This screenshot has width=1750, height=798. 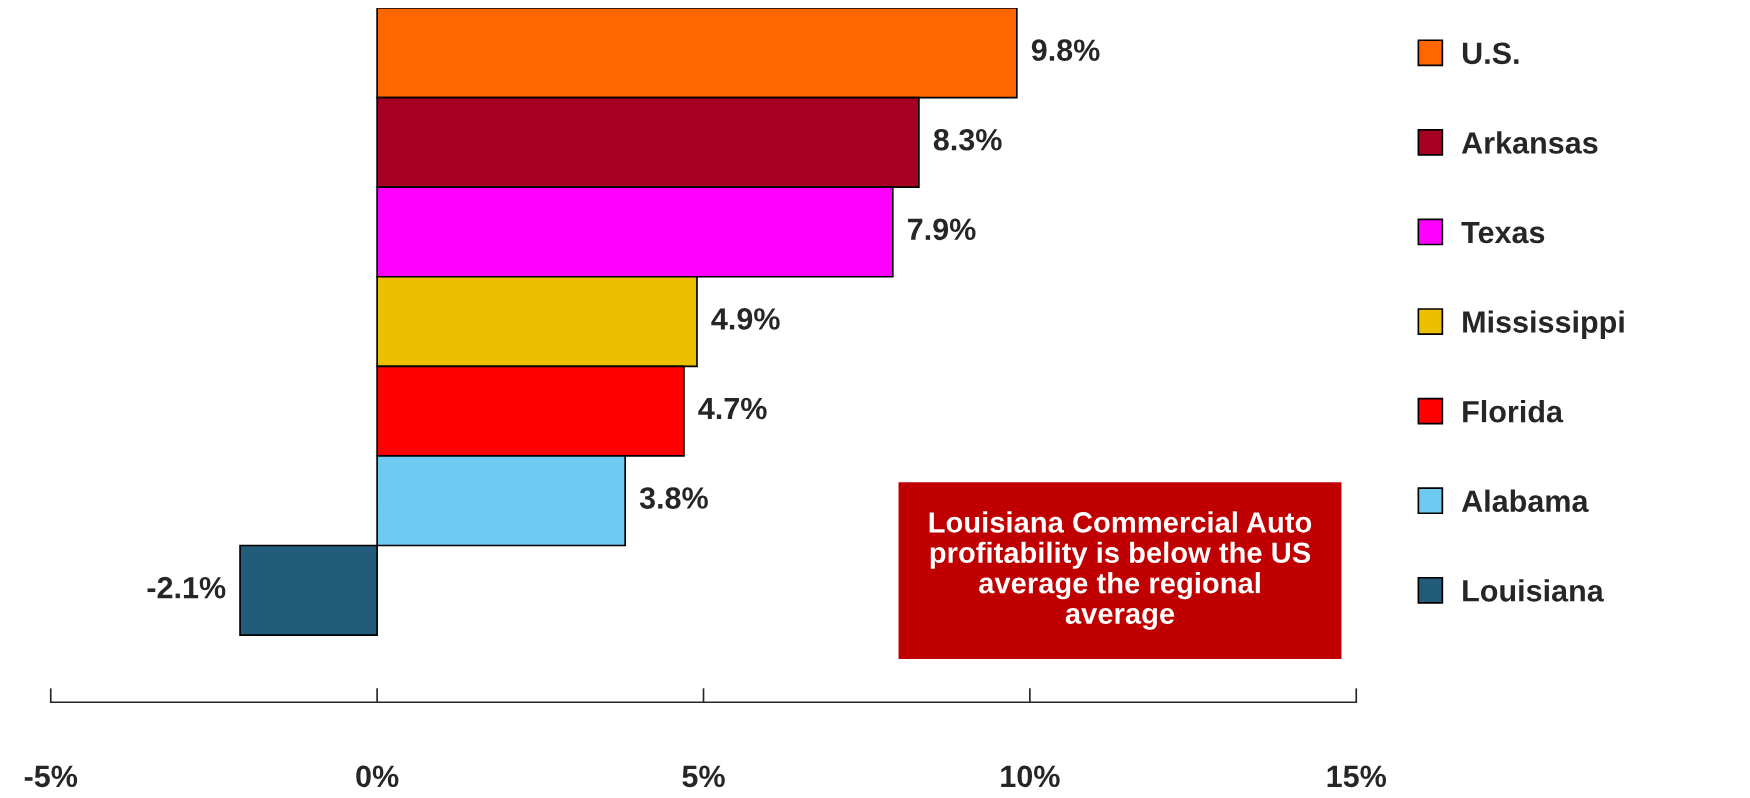 What do you see at coordinates (1543, 324) in the screenshot?
I see `y-tick-label: Mississippi` at bounding box center [1543, 324].